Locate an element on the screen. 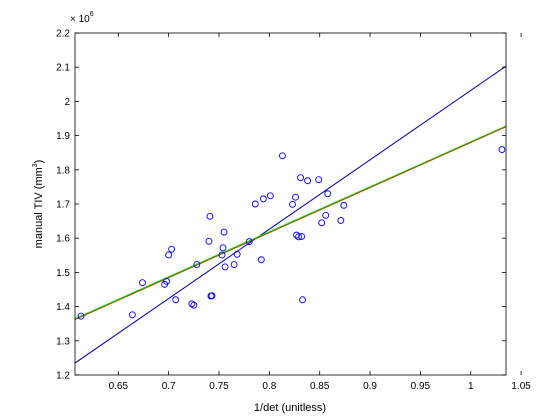 This screenshot has height=420, width=560. y-tick-label: 2.1 is located at coordinates (63, 68).